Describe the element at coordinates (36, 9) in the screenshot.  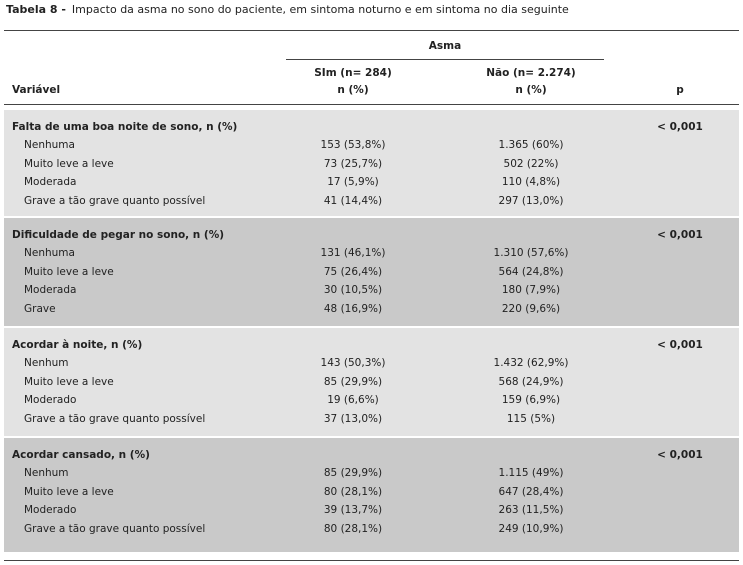
I see `table-caption-label: Tabela 8 -` at that location.